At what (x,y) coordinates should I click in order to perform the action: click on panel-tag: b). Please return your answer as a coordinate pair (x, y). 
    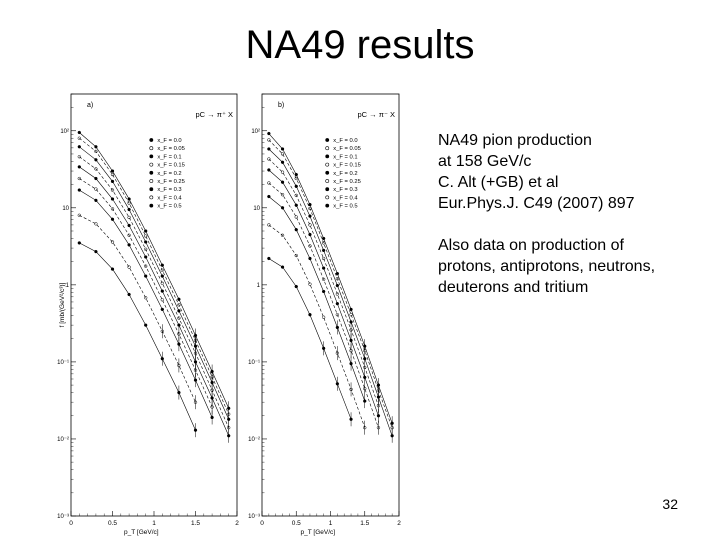
    Looking at the image, I should click on (281, 105).